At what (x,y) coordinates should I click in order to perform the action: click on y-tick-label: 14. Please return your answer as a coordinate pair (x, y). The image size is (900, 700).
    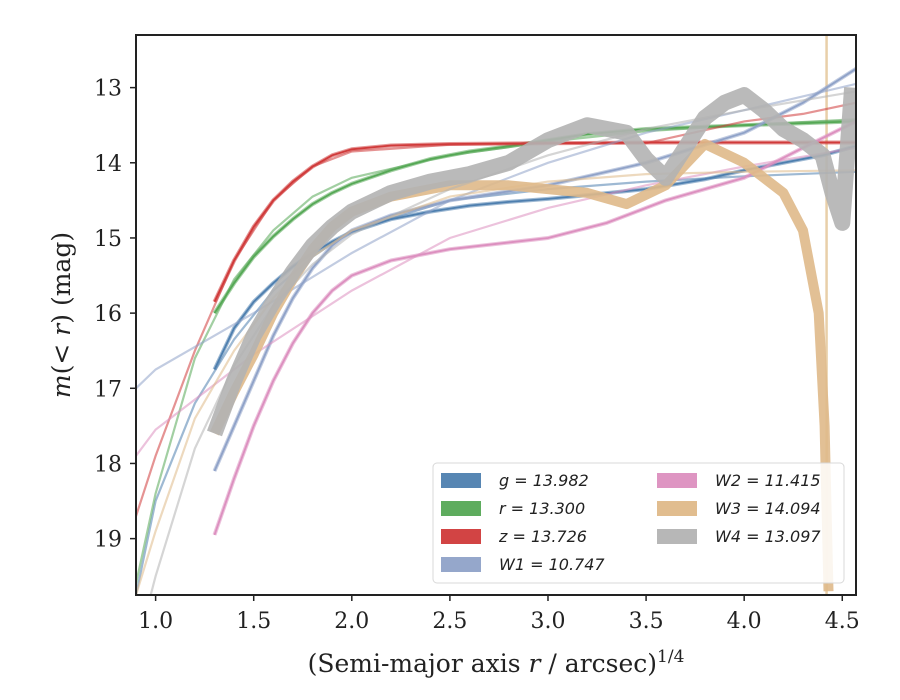
    Looking at the image, I should click on (108, 164).